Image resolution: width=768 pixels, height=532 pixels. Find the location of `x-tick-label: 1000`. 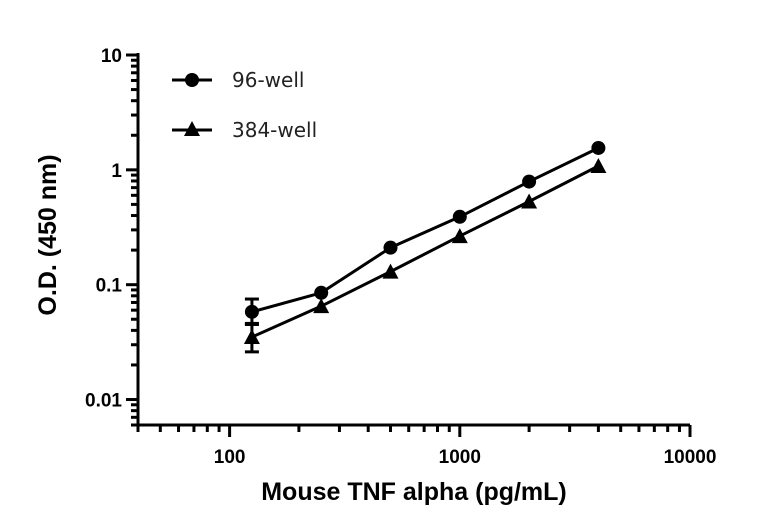

x-tick-label: 1000 is located at coordinates (460, 457).